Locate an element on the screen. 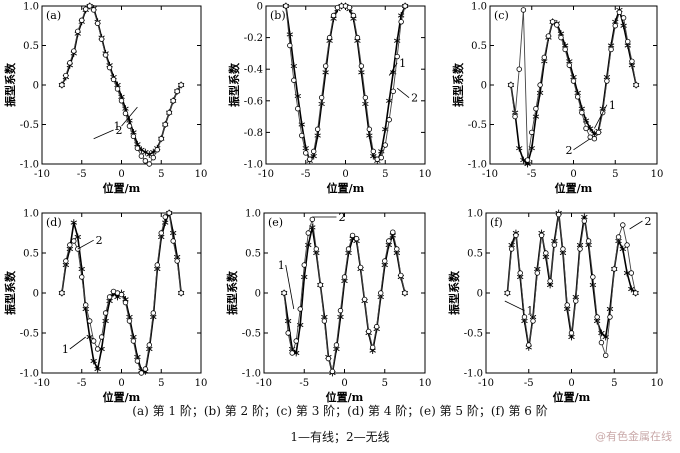 The height and width of the screenshot is (453, 680). x-tick-label: 10 is located at coordinates (425, 383).